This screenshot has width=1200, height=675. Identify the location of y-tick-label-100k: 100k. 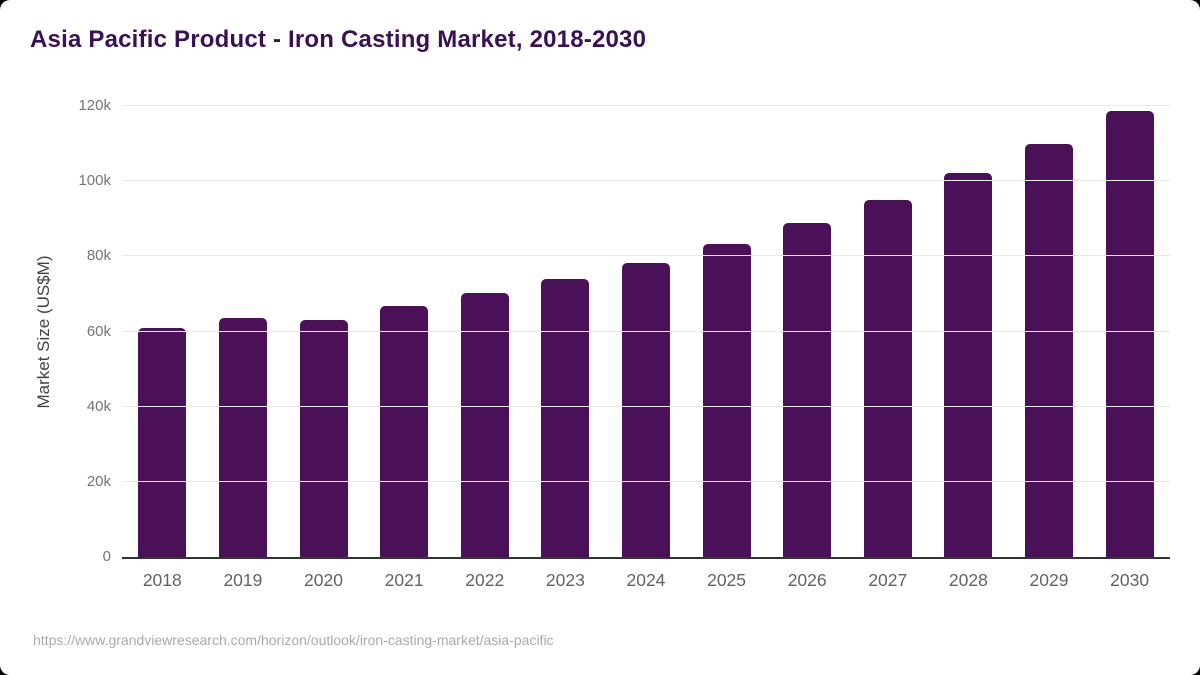
(94, 181).